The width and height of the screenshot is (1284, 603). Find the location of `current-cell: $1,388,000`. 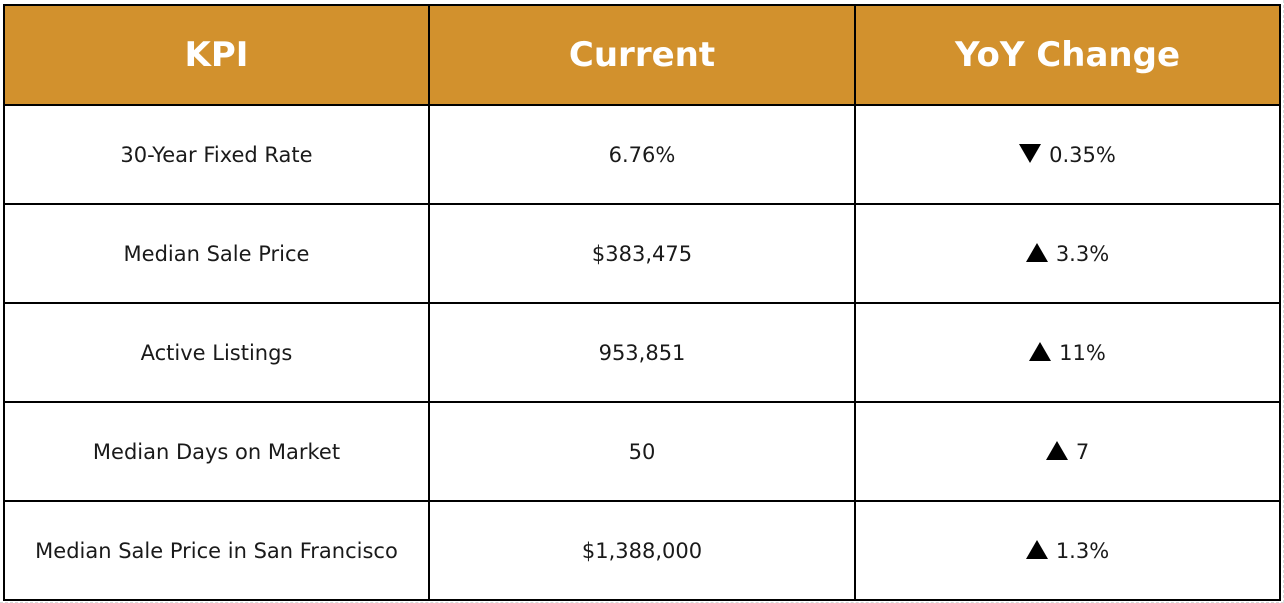

current-cell: $1,388,000 is located at coordinates (642, 550).